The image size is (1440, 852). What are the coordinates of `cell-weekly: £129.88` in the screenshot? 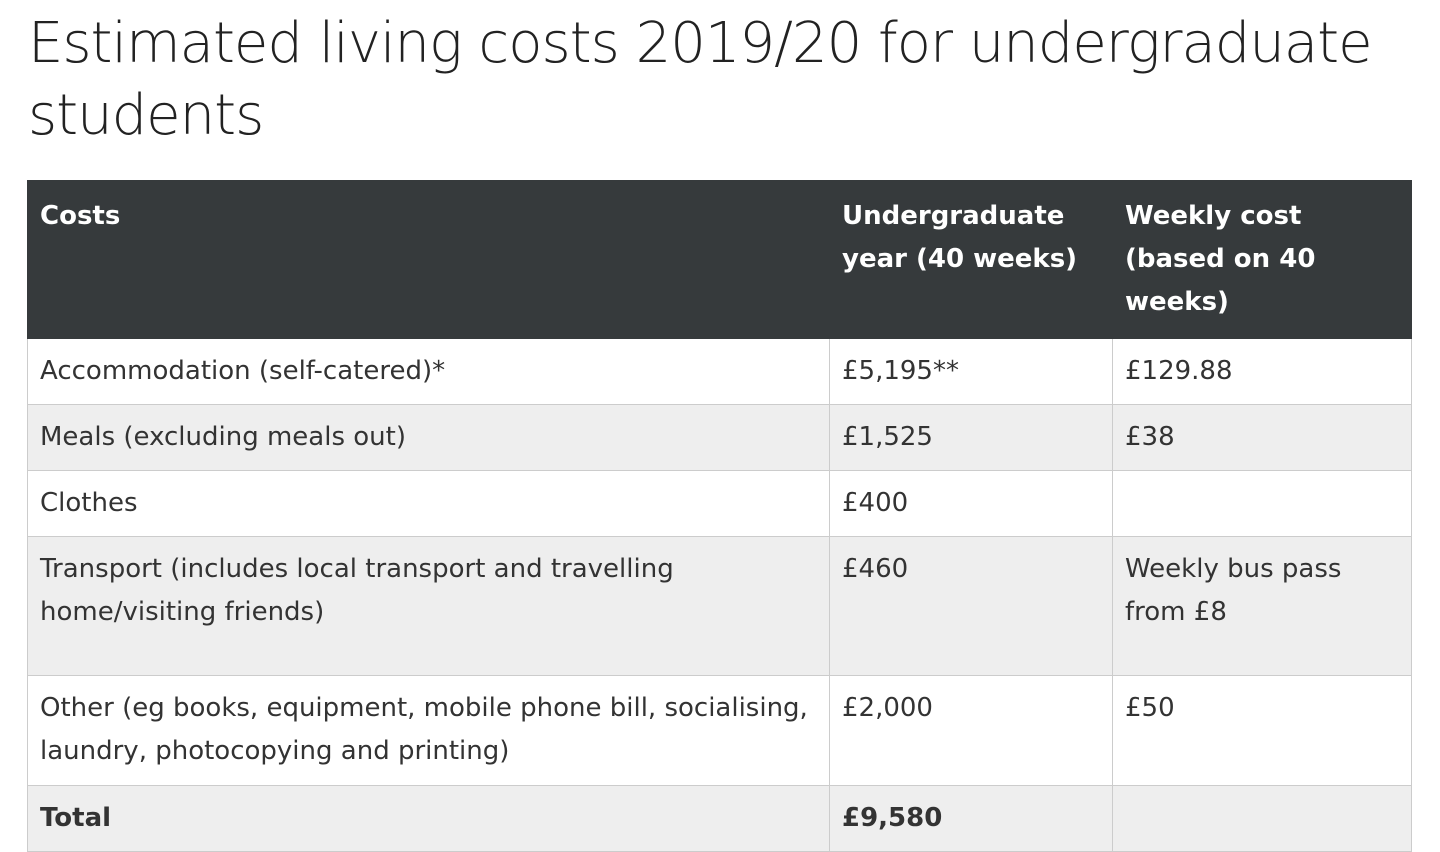 It's located at (1262, 371).